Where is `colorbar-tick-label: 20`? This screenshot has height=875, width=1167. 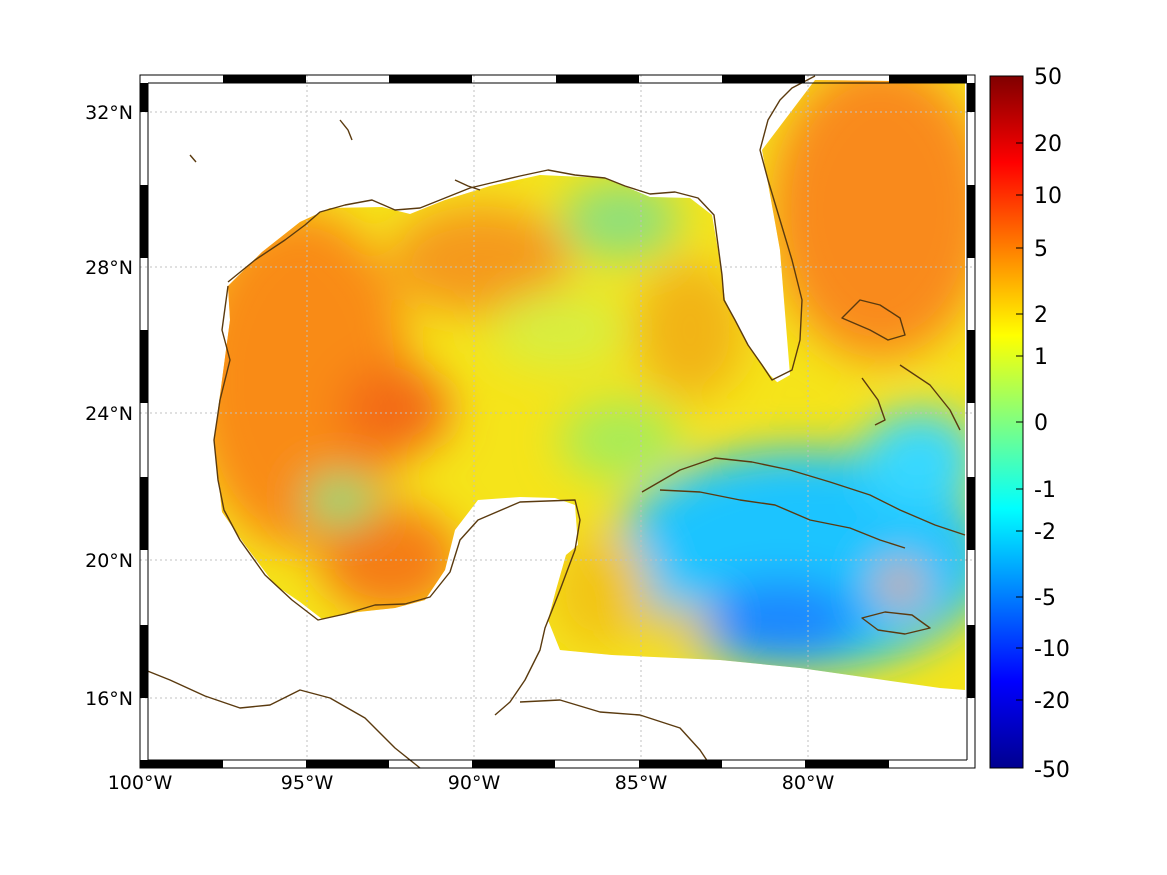
colorbar-tick-label: 20 is located at coordinates (1048, 144).